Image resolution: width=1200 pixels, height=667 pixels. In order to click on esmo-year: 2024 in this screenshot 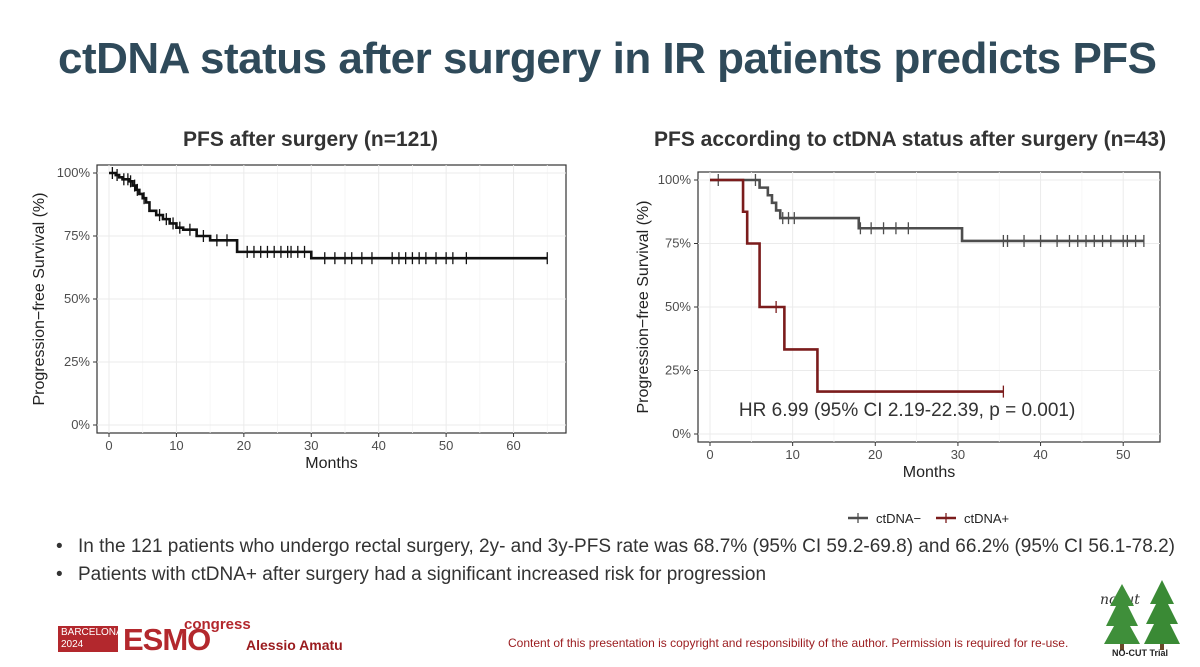, I will do `click(72, 644)`.